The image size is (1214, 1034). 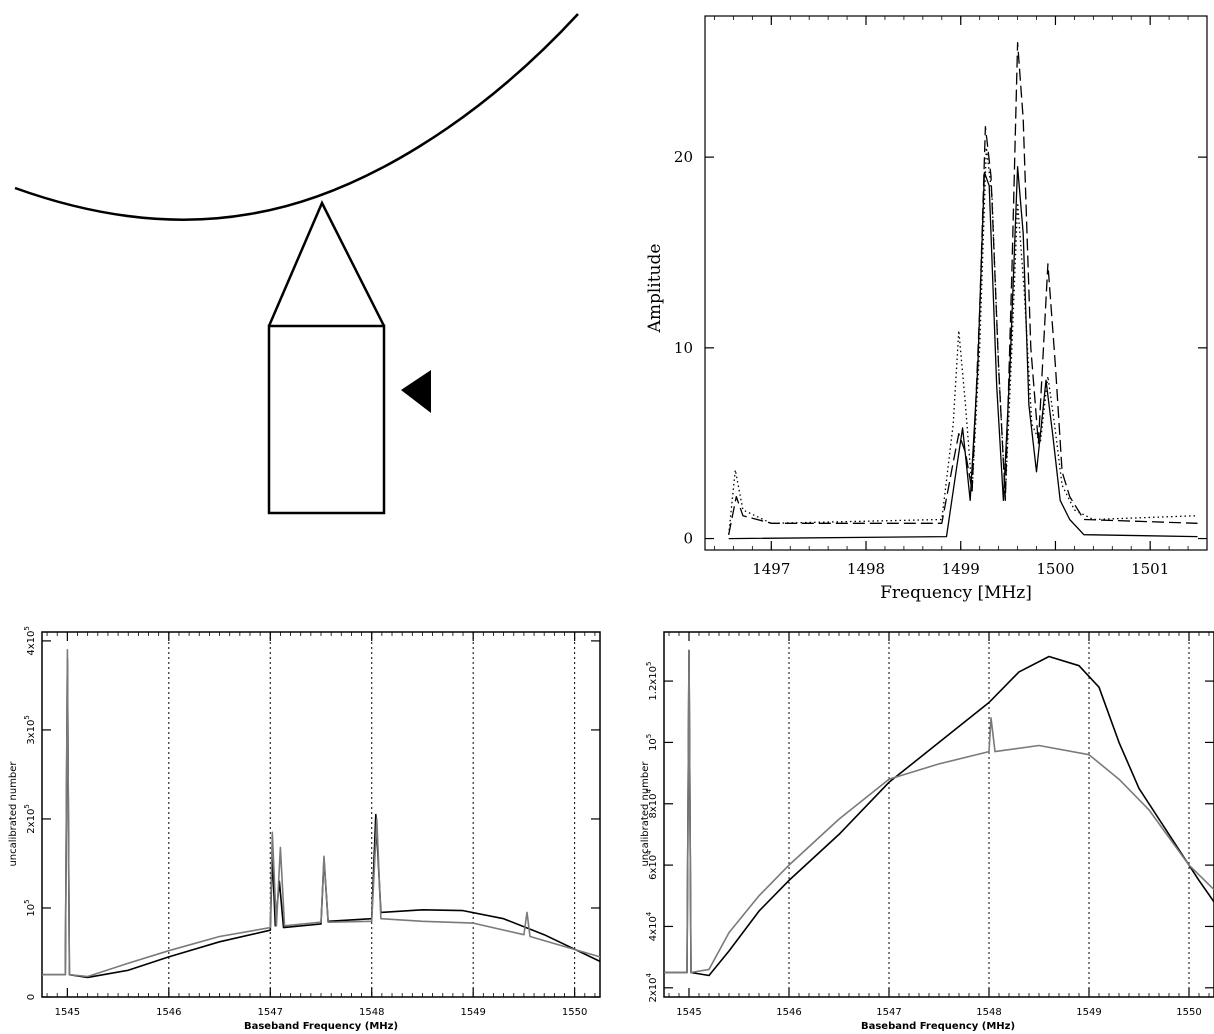 What do you see at coordinates (683, 348) in the screenshot?
I see `y-tick-label: 10` at bounding box center [683, 348].